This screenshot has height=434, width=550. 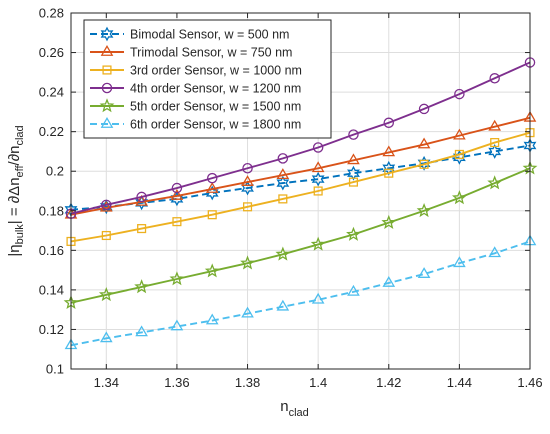 I want to click on y-tick-label: 0.22, so click(x=51, y=131).